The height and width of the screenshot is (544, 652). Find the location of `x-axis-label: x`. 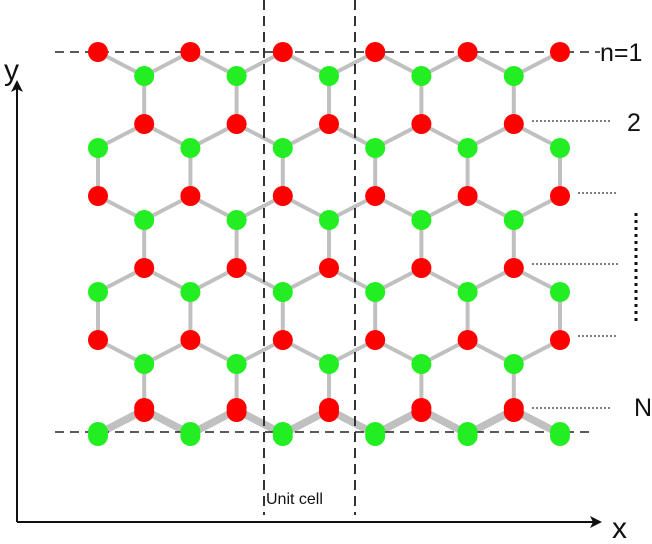

x-axis-label: x is located at coordinates (619, 528).